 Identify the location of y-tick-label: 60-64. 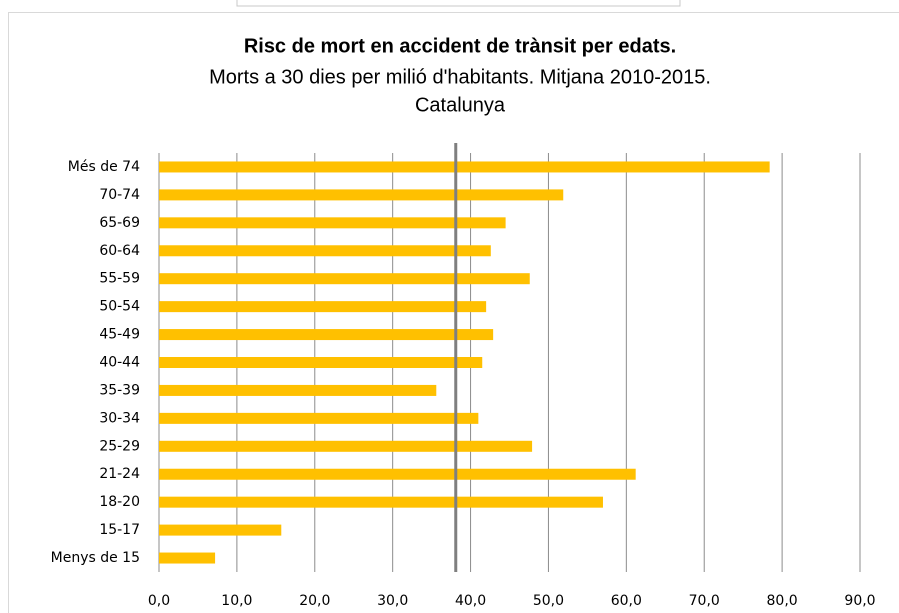
(119, 251).